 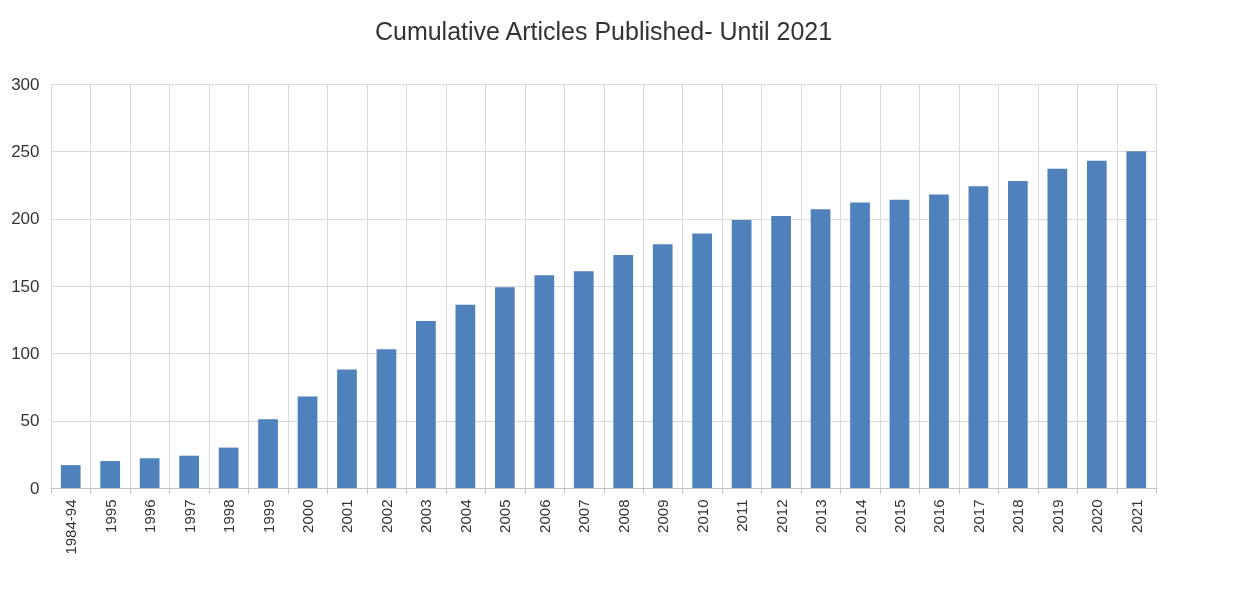 I want to click on x-tick-label: 2010, so click(x=702, y=516).